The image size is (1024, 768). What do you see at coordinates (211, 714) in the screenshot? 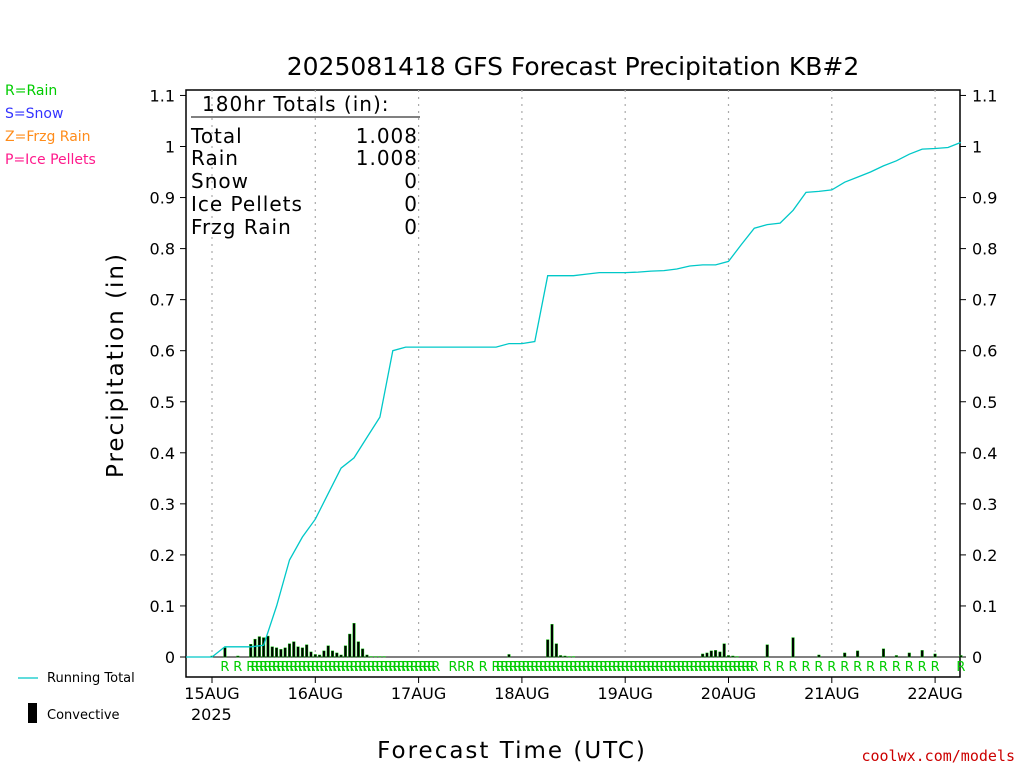
I see `x-year-label: 2025` at bounding box center [211, 714].